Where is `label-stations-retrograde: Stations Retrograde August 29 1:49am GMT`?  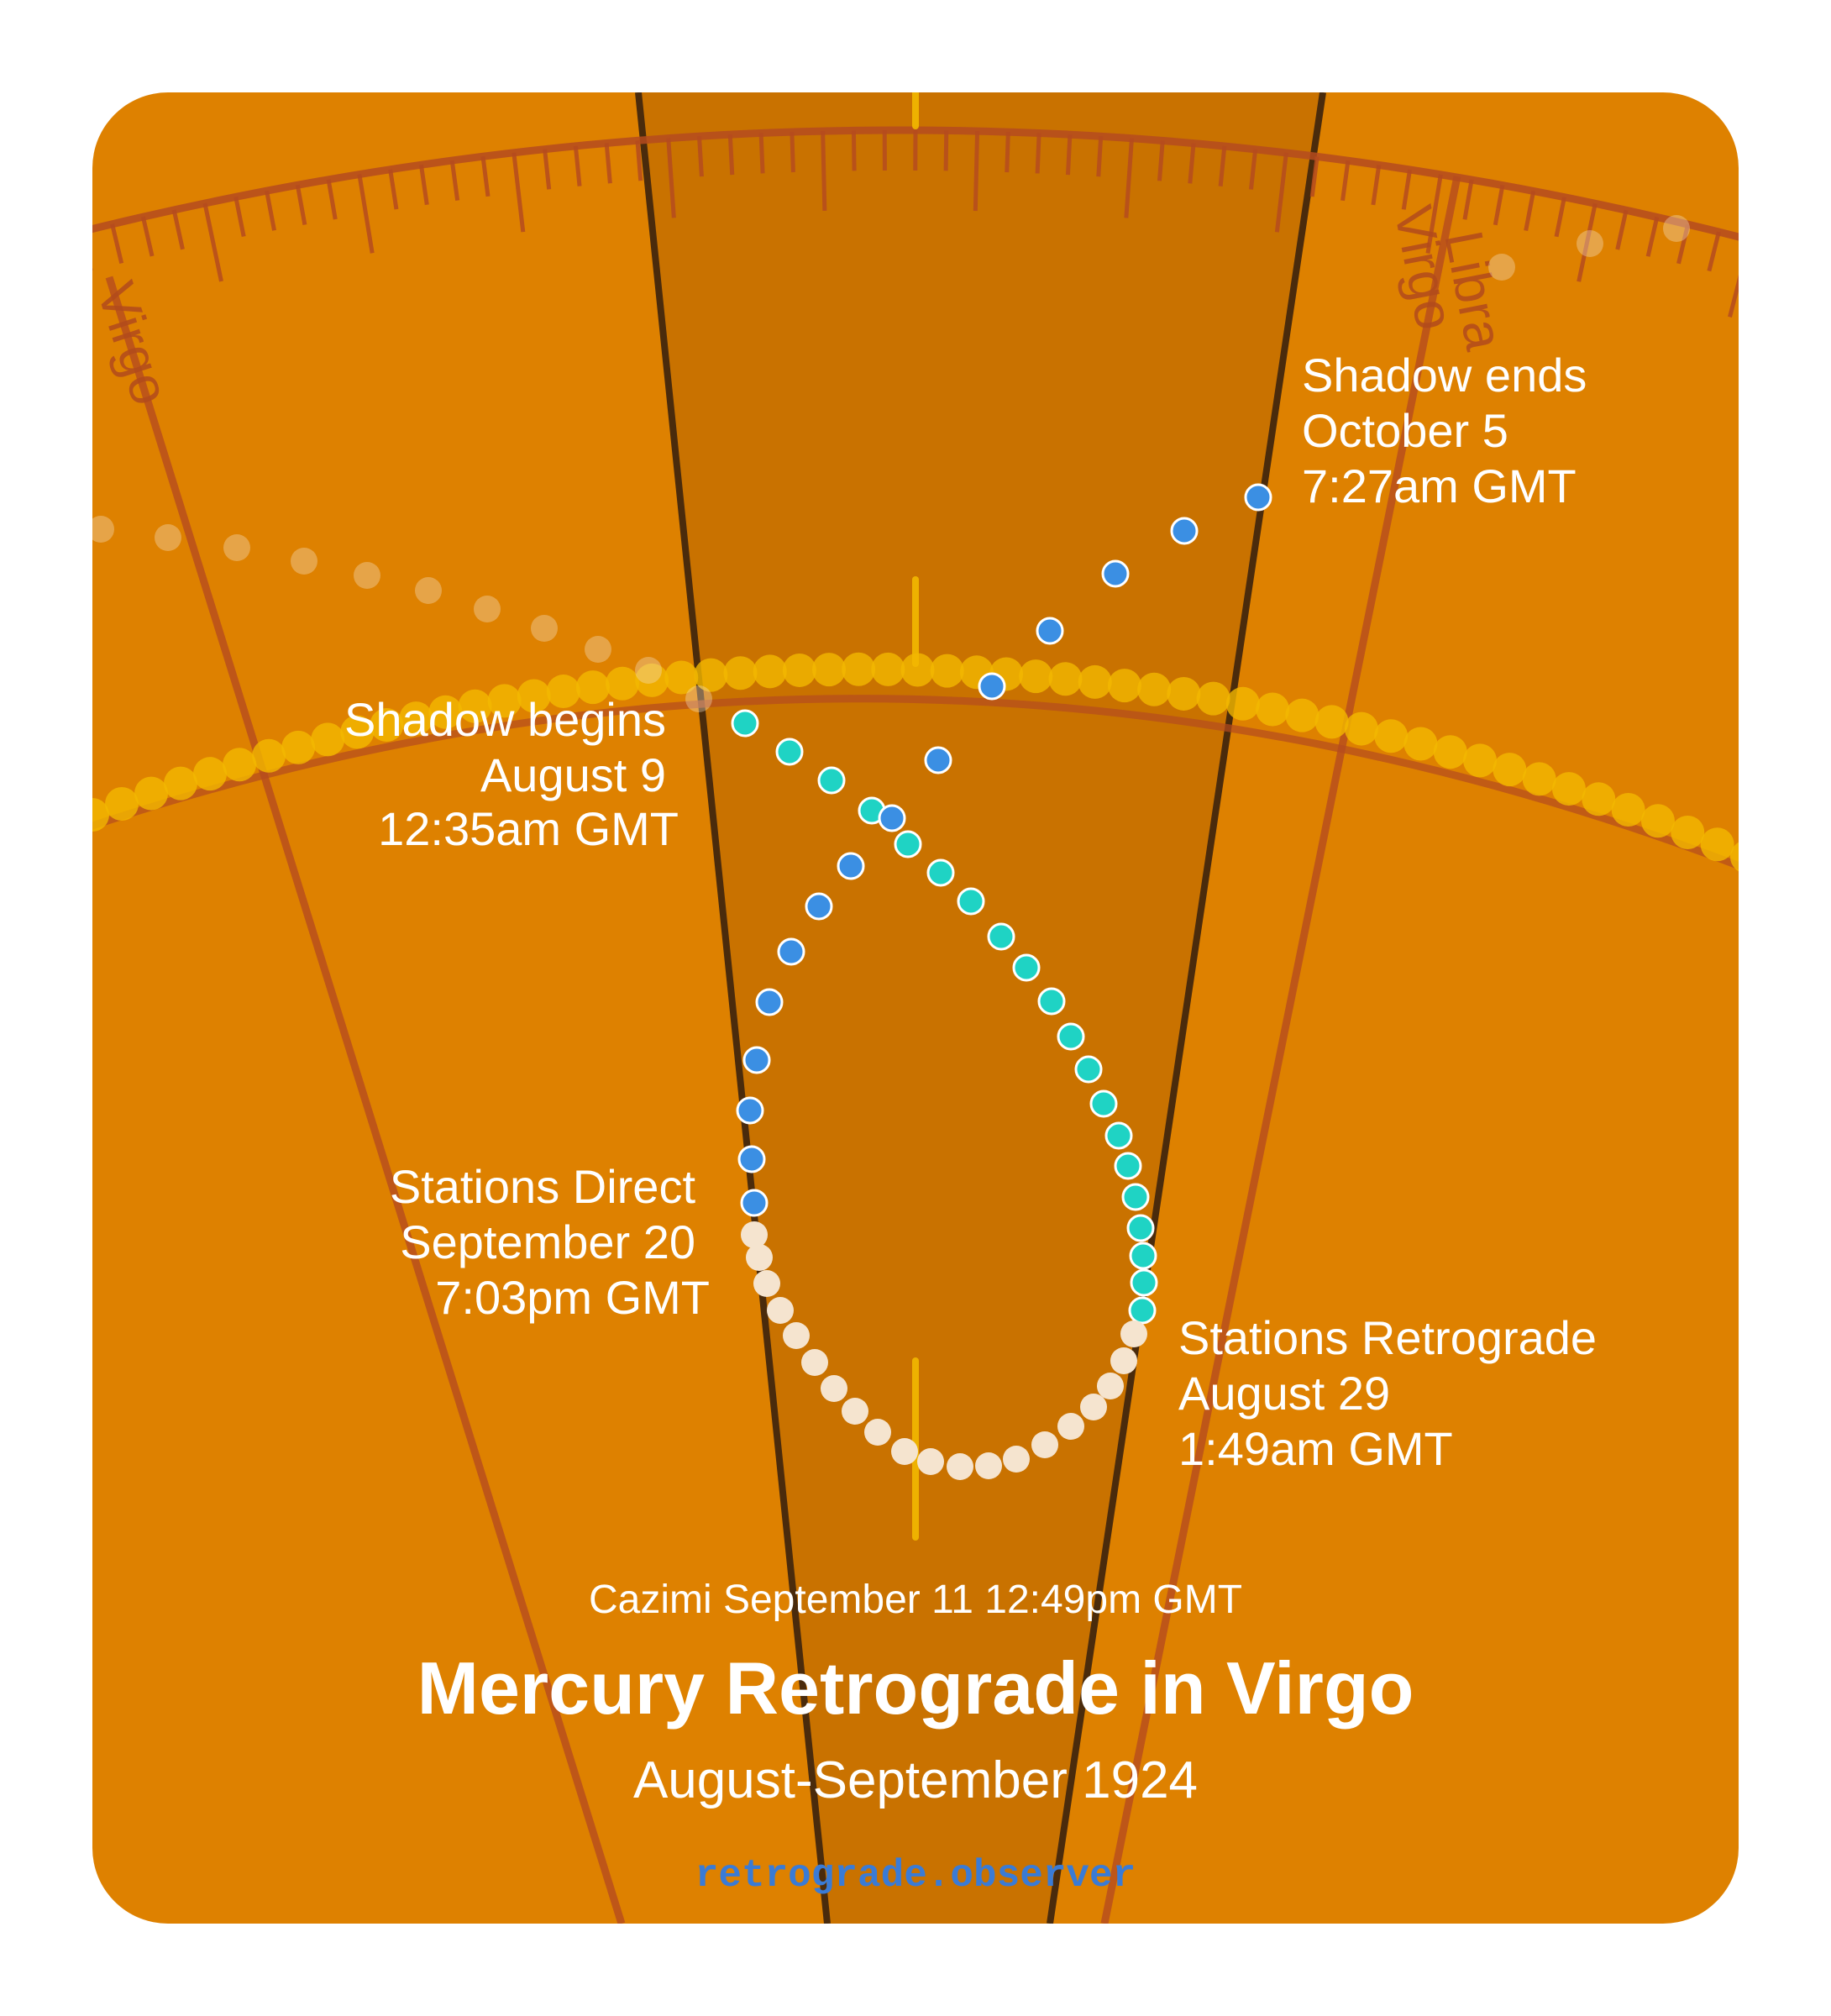
label-stations-retrograde: Stations Retrograde August 29 1:49am GMT is located at coordinates (1387, 1393).